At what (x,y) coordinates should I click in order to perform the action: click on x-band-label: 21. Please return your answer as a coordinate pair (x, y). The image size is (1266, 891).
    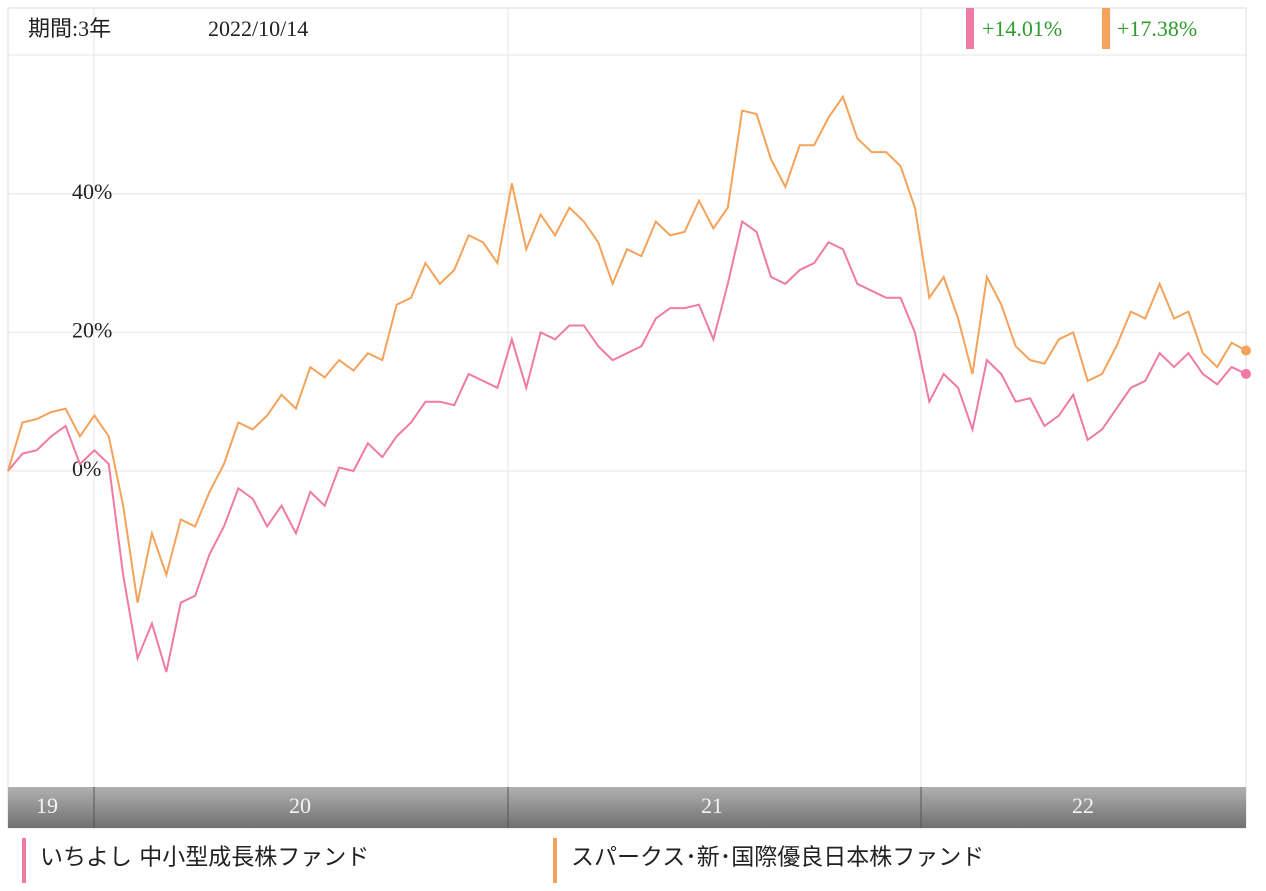
    Looking at the image, I should click on (712, 805).